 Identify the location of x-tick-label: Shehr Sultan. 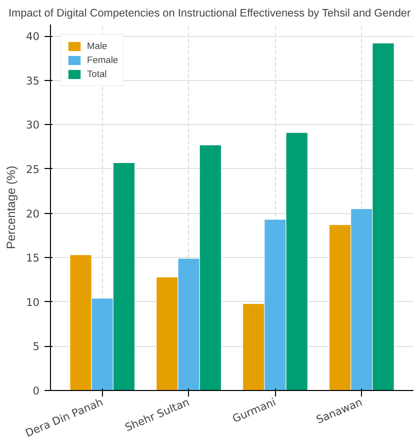
(157, 415).